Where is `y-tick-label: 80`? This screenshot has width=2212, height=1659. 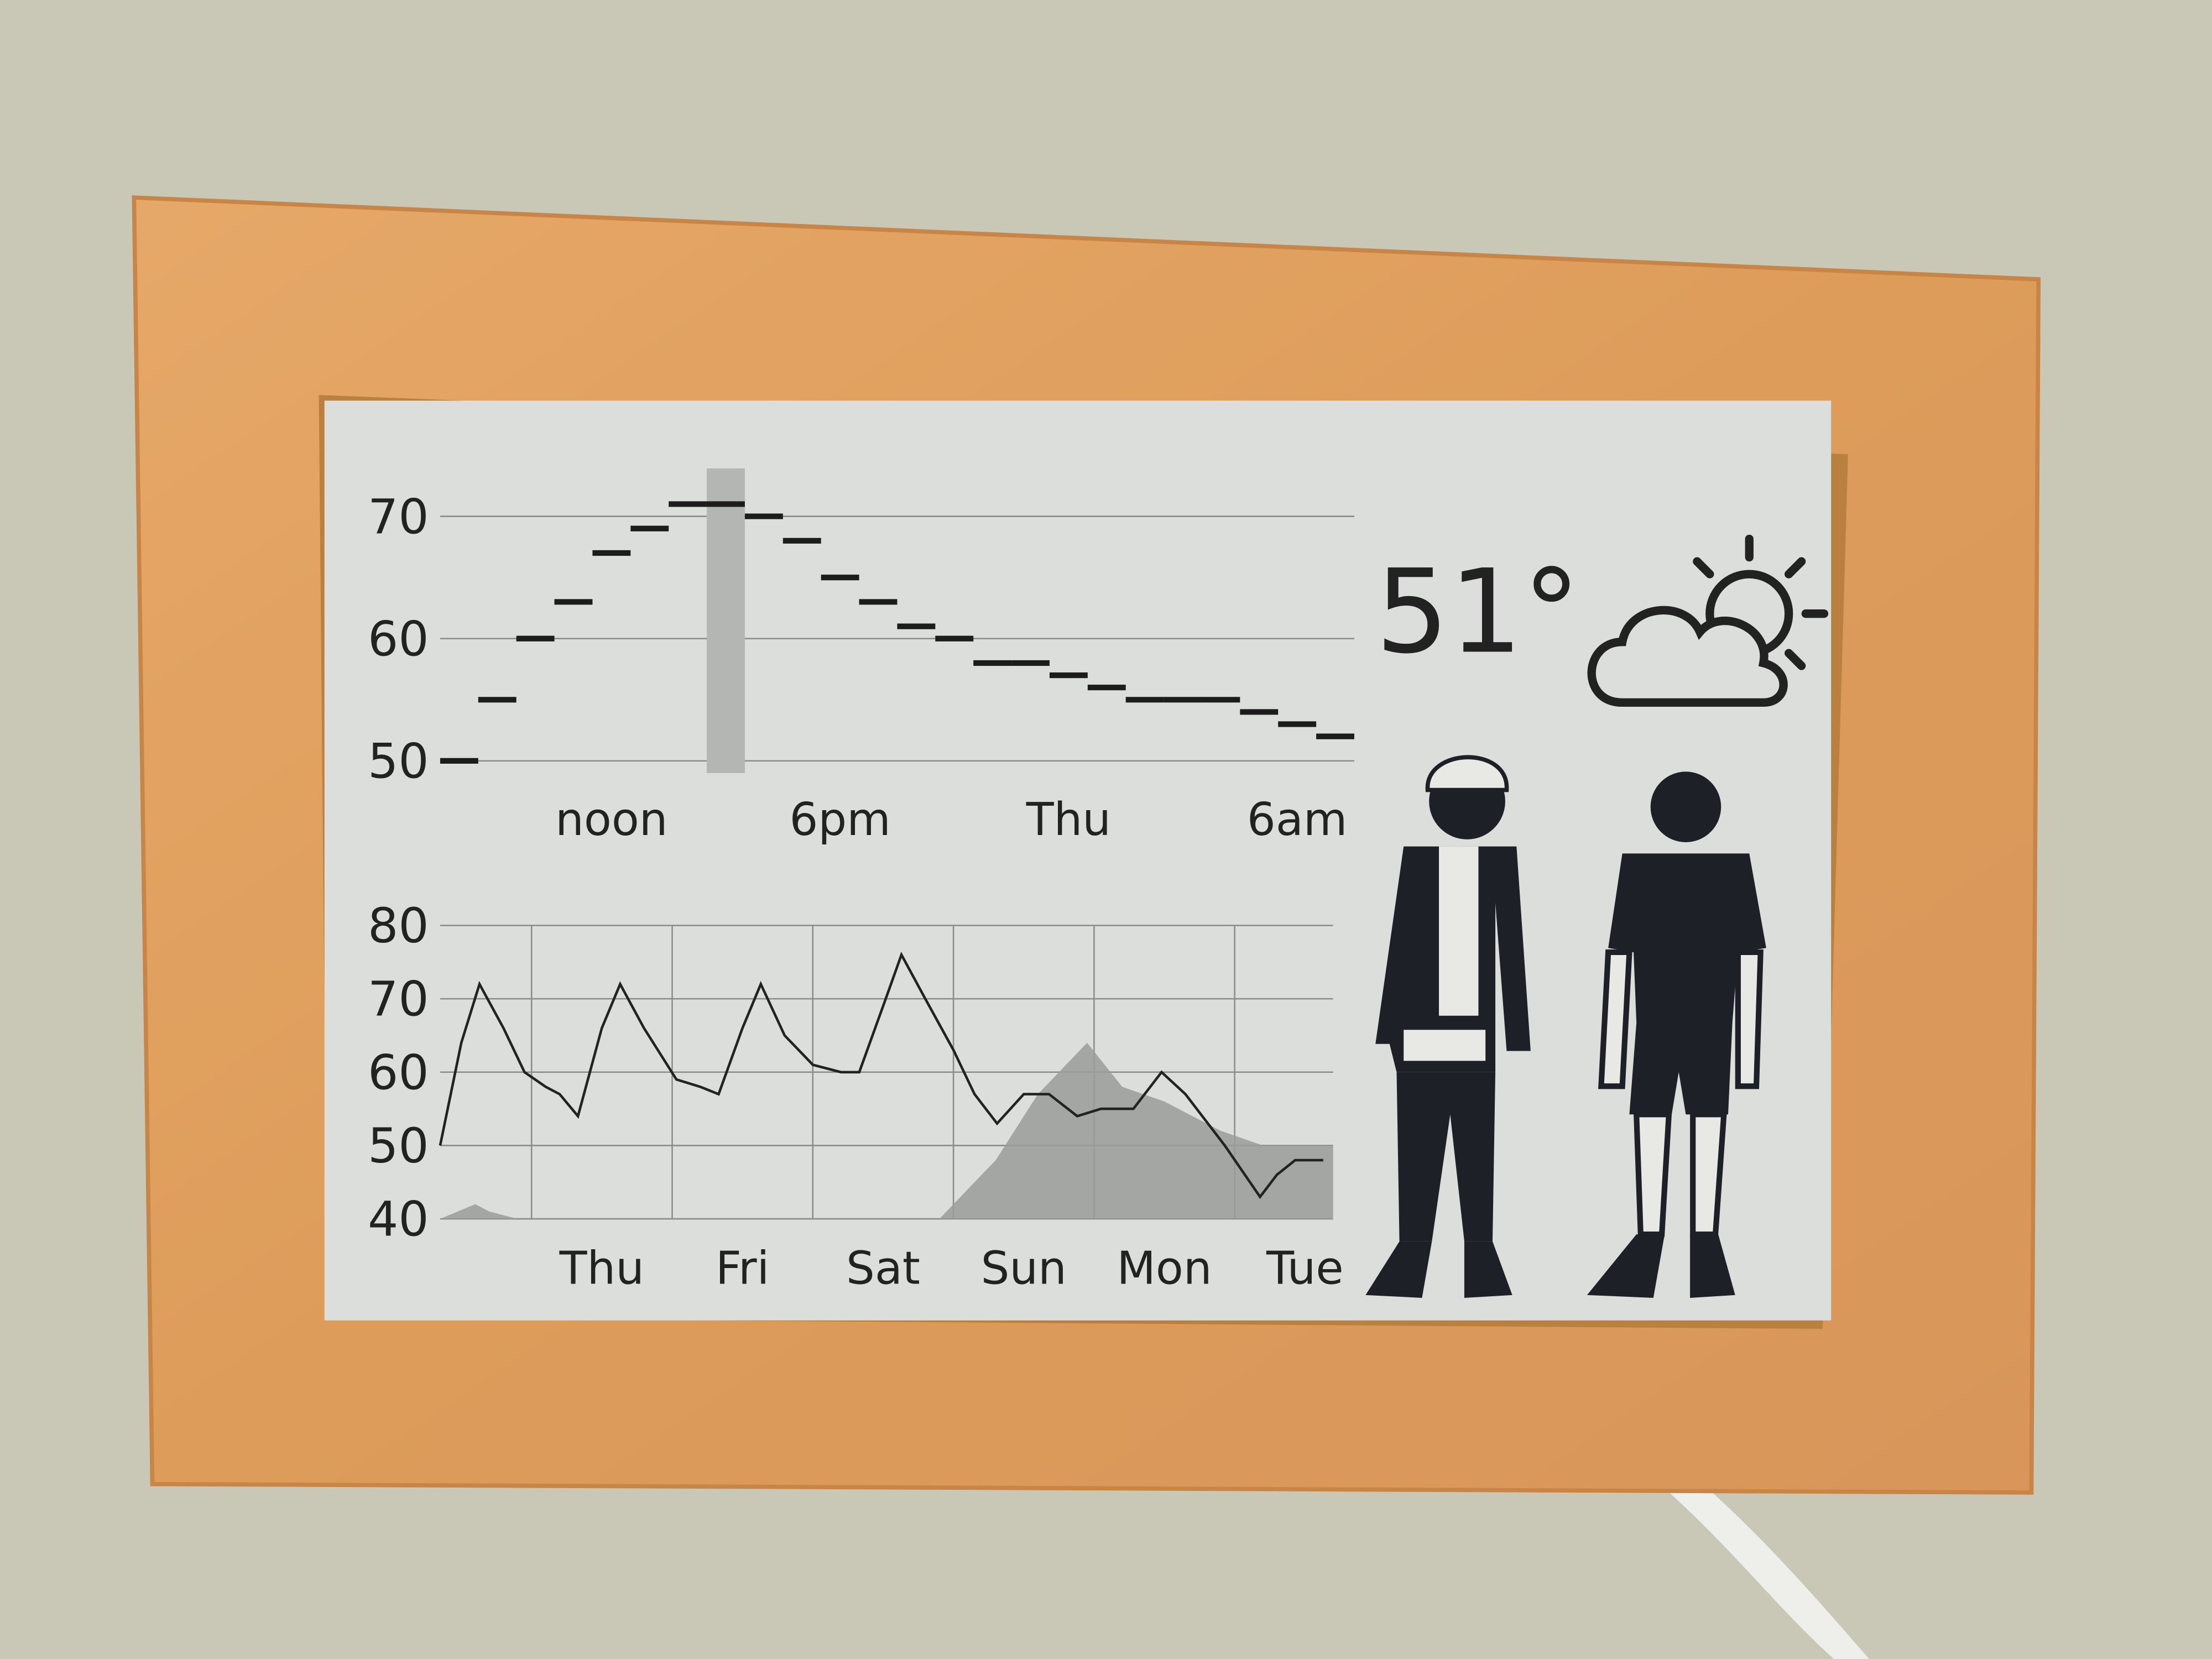 y-tick-label: 80 is located at coordinates (399, 926).